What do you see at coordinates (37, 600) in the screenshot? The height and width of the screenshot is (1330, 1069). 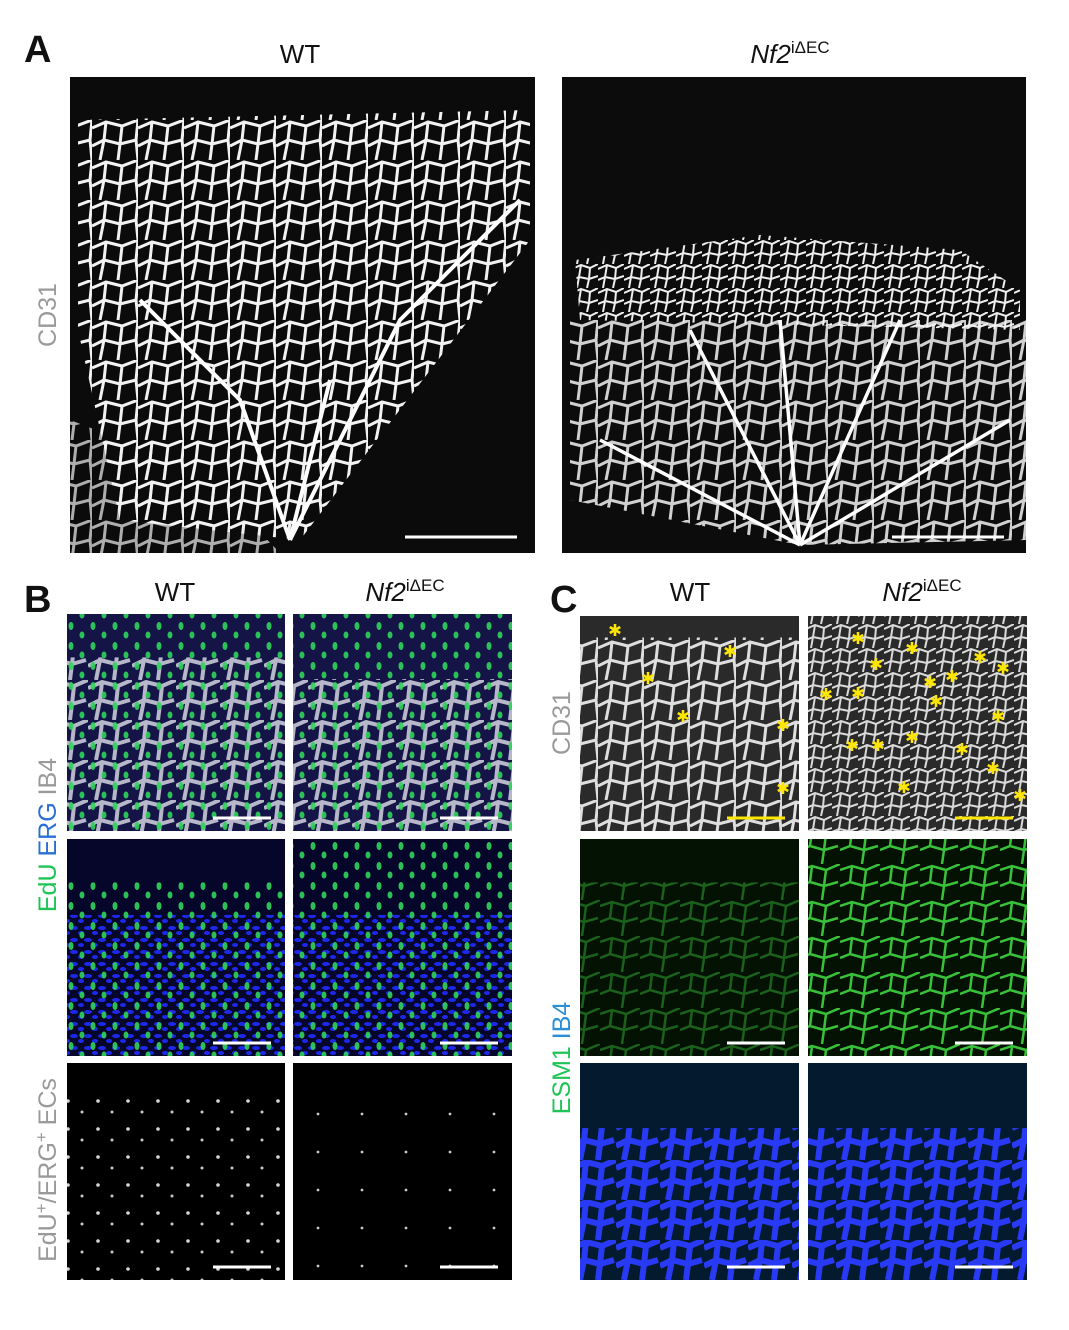 I see `panel-label: B` at bounding box center [37, 600].